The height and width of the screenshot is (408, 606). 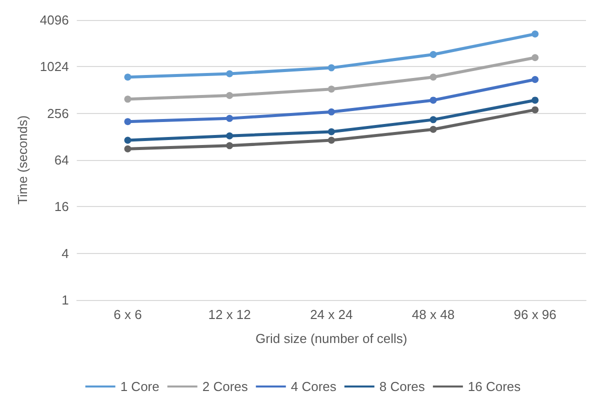 I want to click on y-tick-label: 16, so click(x=61, y=206).